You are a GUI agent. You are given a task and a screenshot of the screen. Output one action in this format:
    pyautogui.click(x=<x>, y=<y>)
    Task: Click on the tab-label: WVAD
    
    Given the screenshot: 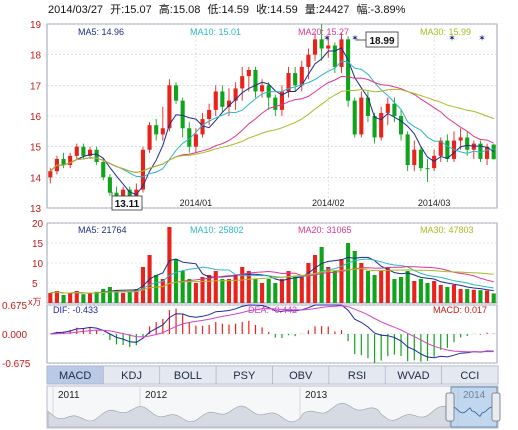 What is the action you would take?
    pyautogui.click(x=413, y=376)
    